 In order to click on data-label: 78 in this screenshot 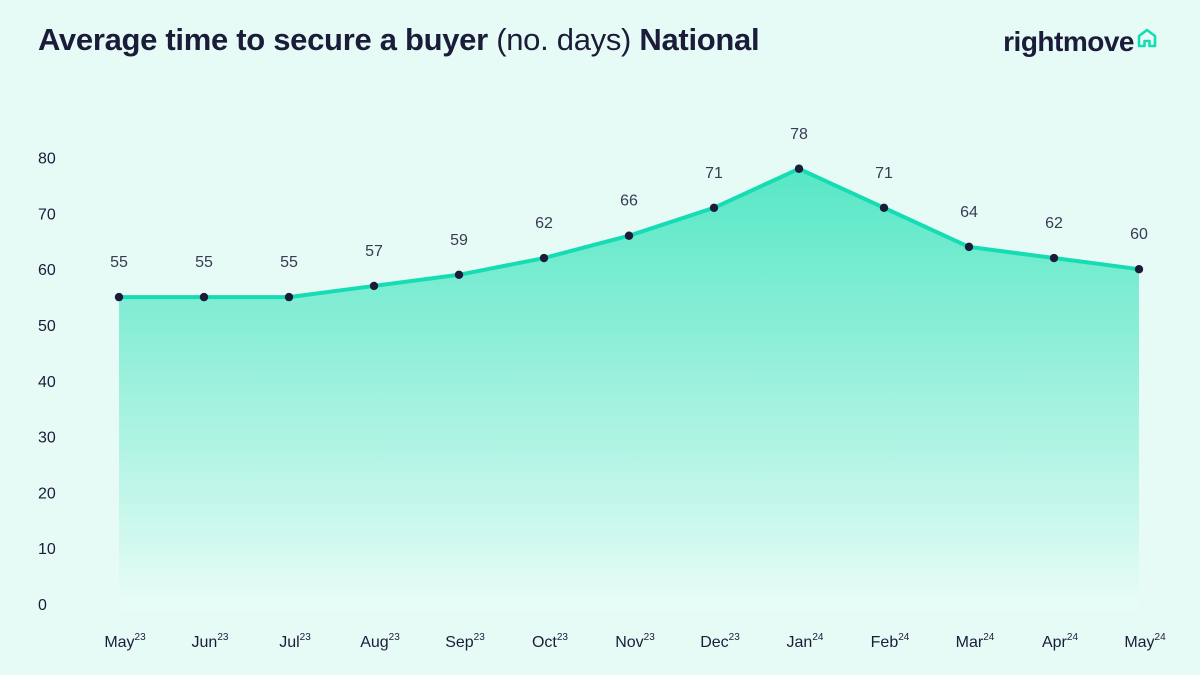, I will do `click(799, 134)`.